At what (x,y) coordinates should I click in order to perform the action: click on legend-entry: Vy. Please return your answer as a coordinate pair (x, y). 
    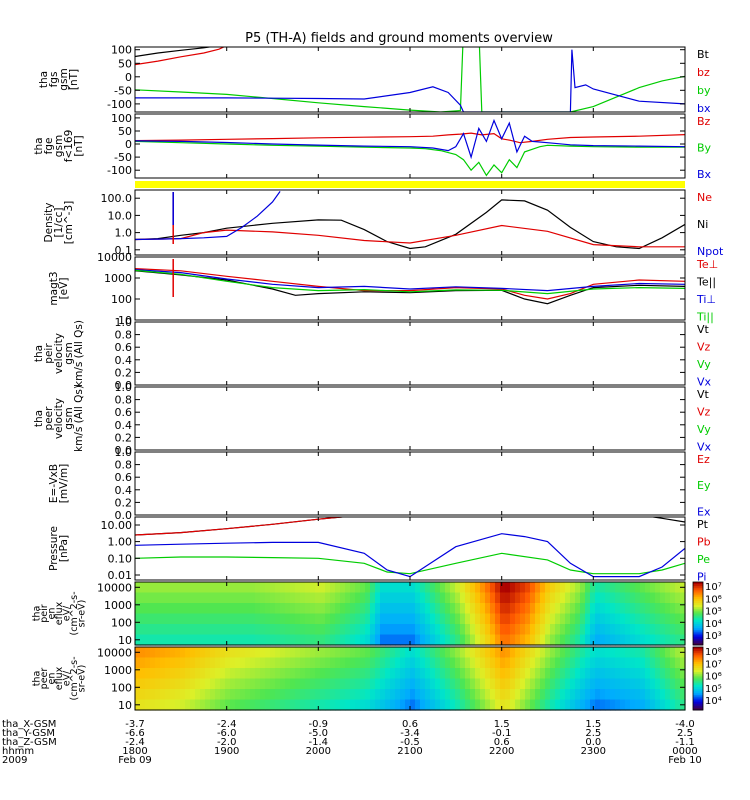
    Looking at the image, I should click on (704, 429).